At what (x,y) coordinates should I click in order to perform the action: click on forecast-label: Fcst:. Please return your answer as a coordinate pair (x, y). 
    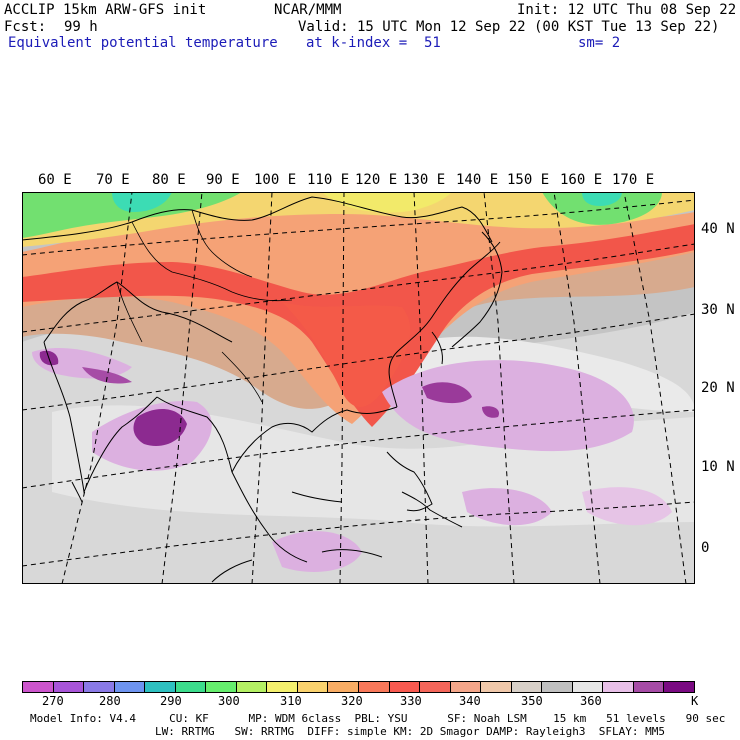
    Looking at the image, I should click on (25, 27).